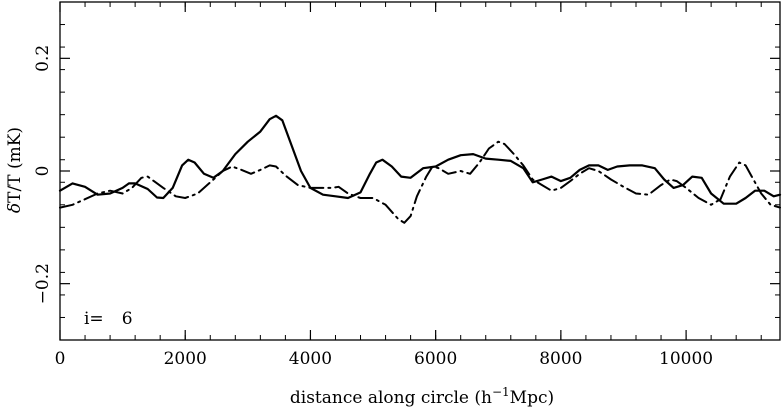 Image resolution: width=782 pixels, height=409 pixels. I want to click on x-axis-title: distance along circle (h−1Mpc), so click(422, 396).